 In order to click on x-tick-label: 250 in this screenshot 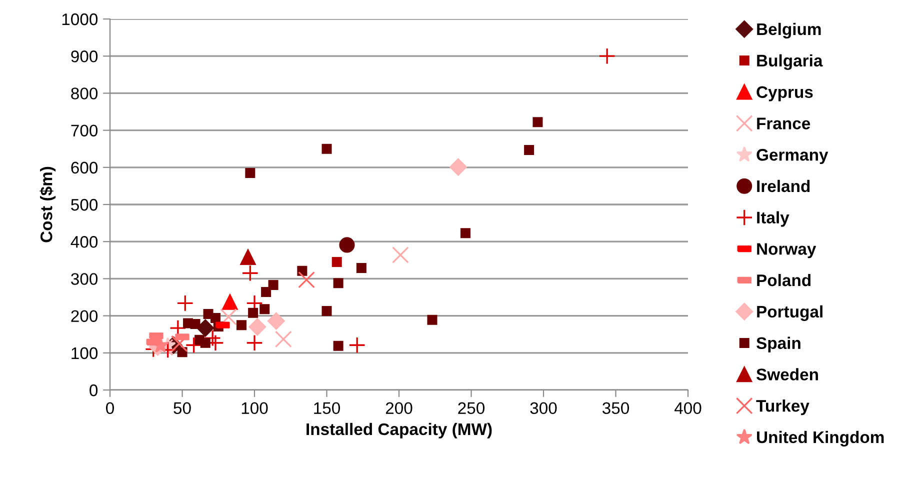, I will do `click(471, 408)`.